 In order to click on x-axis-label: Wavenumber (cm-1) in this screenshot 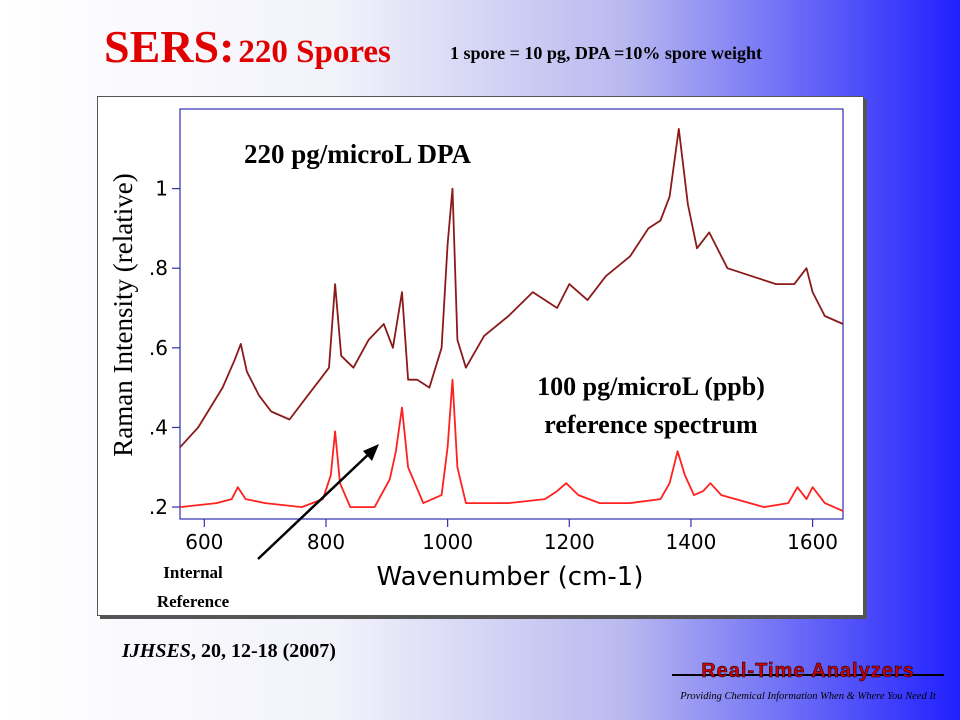, I will do `click(510, 577)`.